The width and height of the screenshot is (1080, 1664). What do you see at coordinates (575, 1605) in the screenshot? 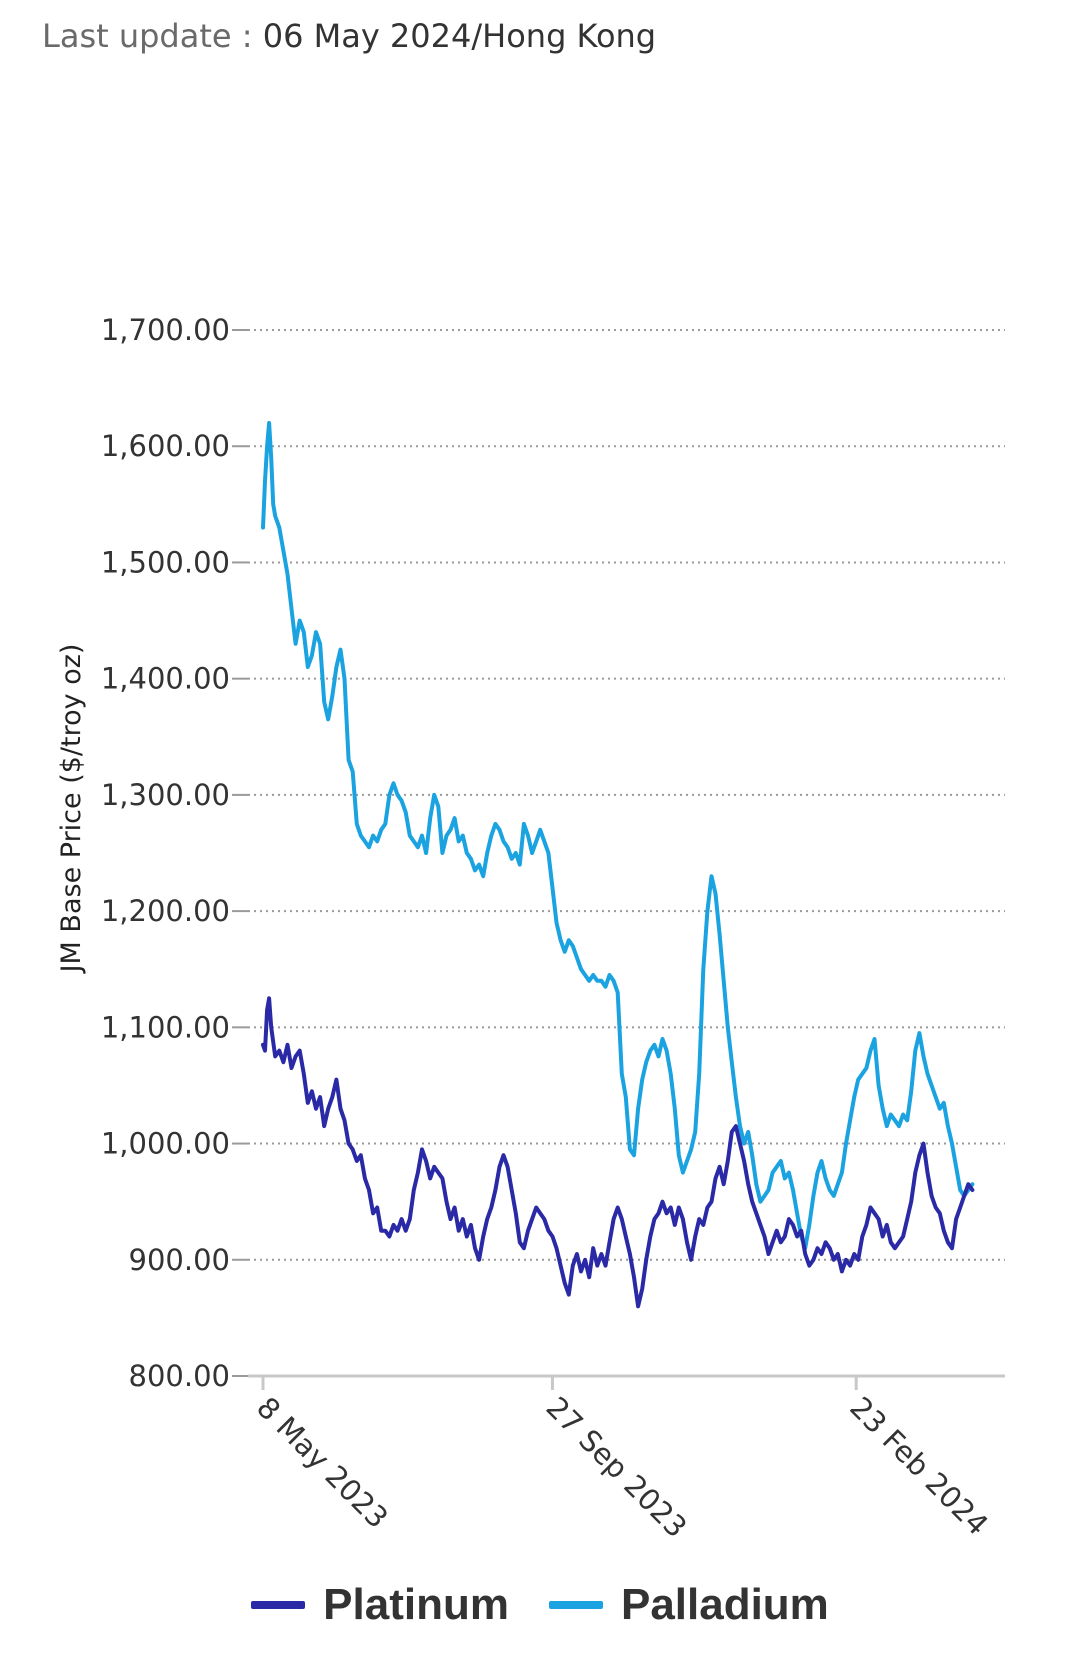
I see `legend-swatch-palladium` at bounding box center [575, 1605].